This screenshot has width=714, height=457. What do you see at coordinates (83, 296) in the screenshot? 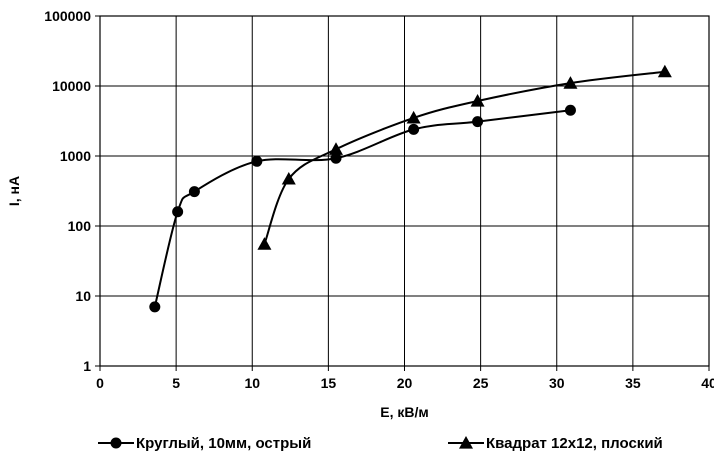
I see `y-tick-label: 10` at bounding box center [83, 296].